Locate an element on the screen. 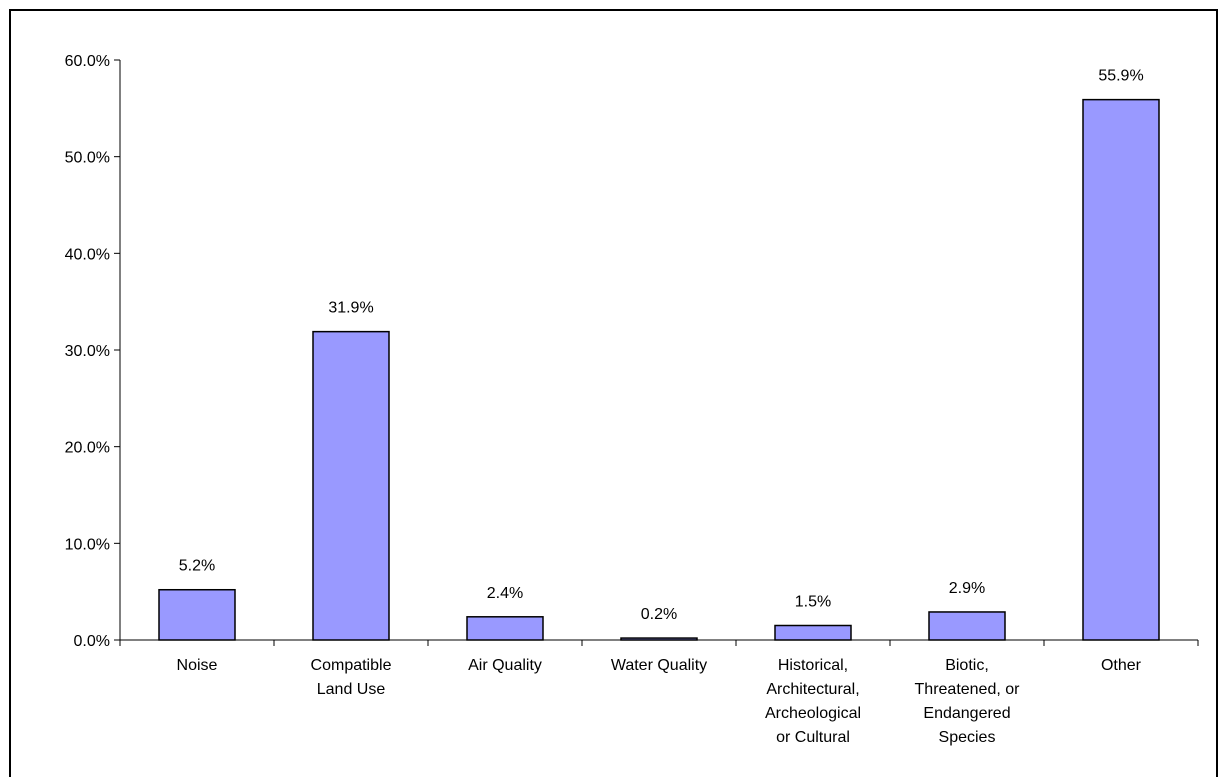 The height and width of the screenshot is (777, 1228). data-label: 2.9% is located at coordinates (967, 588).